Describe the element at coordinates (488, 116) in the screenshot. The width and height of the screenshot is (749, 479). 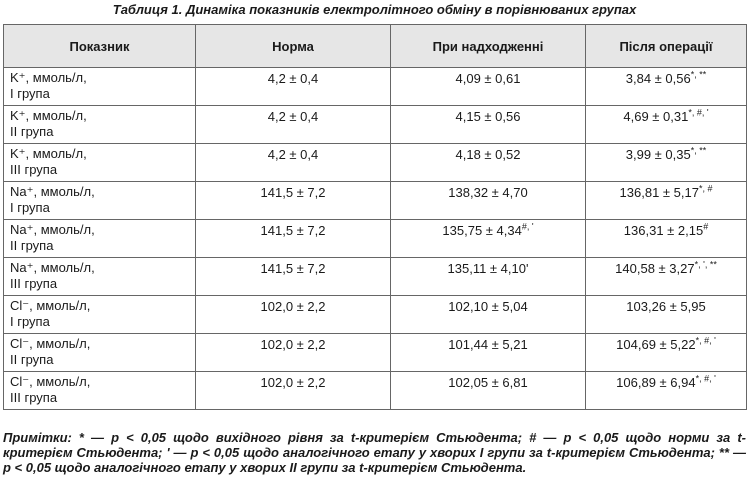
I see `value: 4,15 ± 0,56` at that location.